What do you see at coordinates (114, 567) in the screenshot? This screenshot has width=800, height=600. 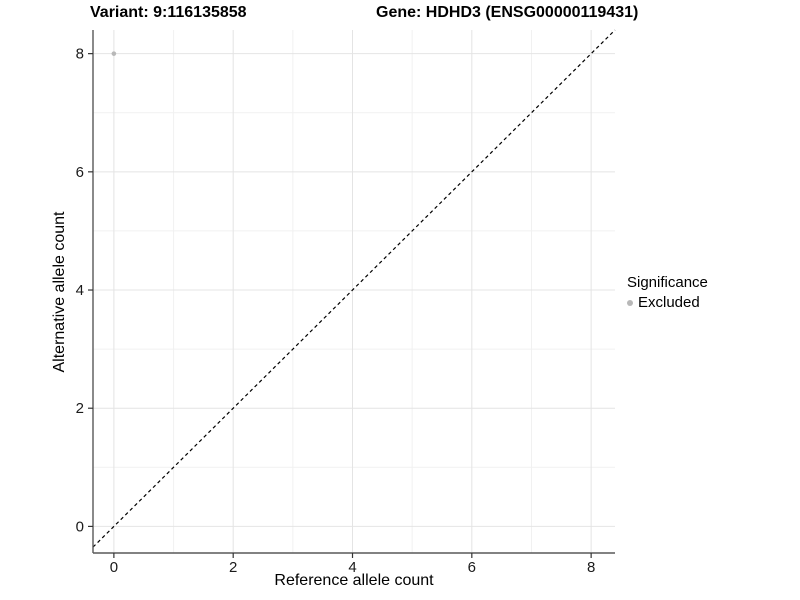 I see `x-tick-label: 0` at bounding box center [114, 567].